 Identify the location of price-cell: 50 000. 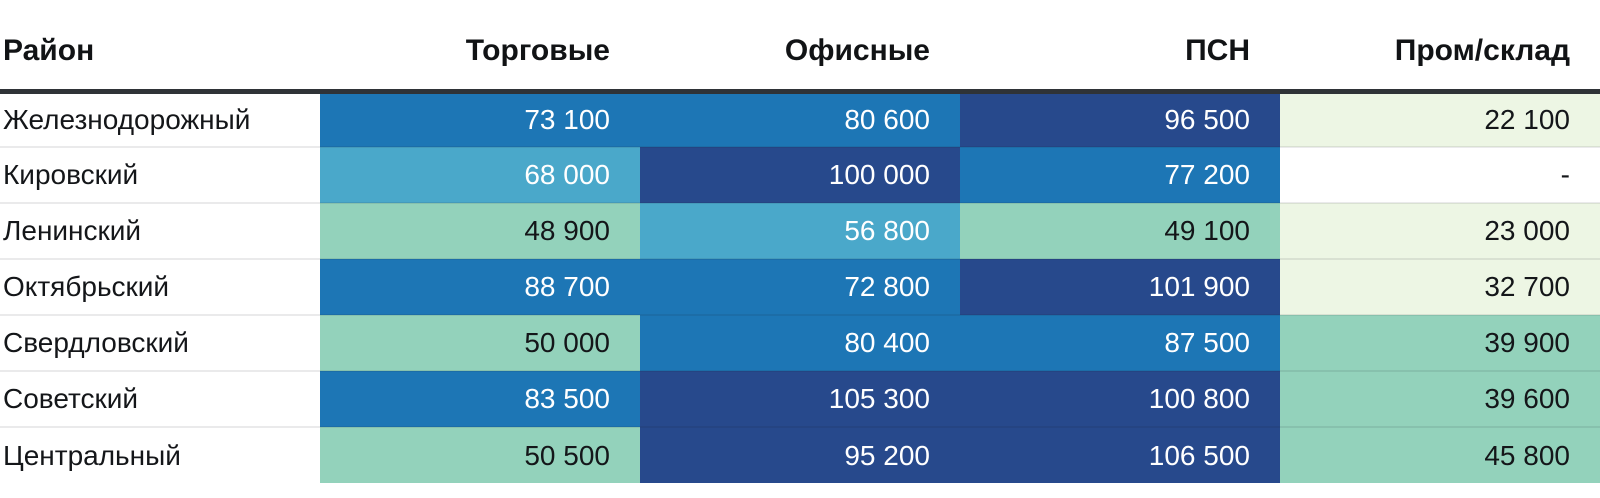
(480, 342).